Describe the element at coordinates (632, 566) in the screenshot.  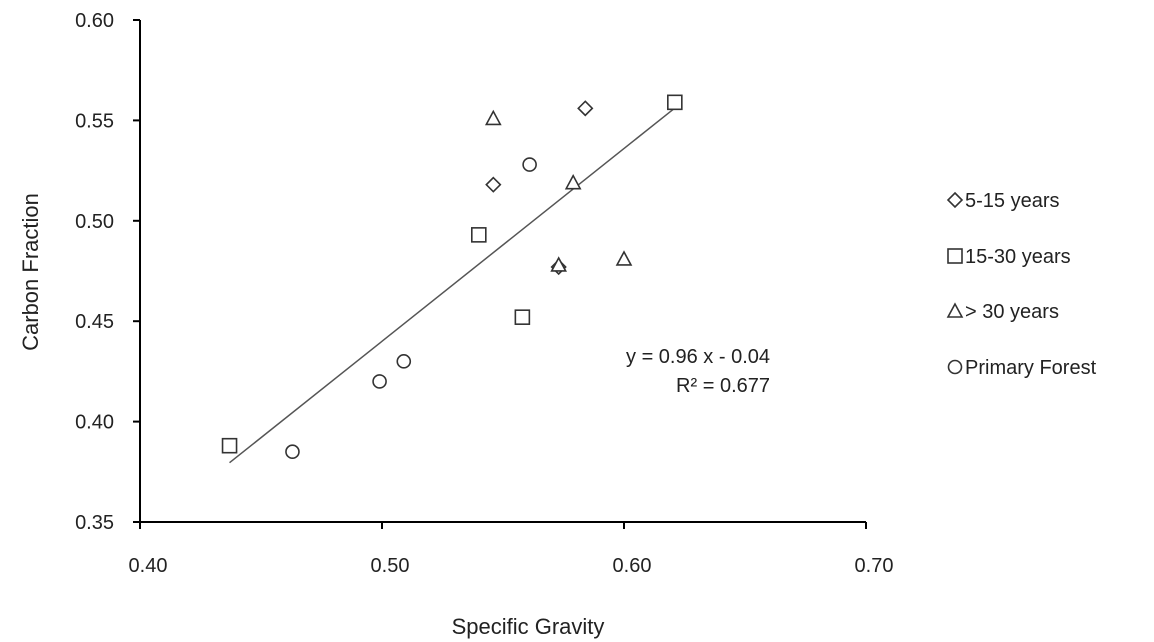
I see `x-tick-label: 0.60` at that location.